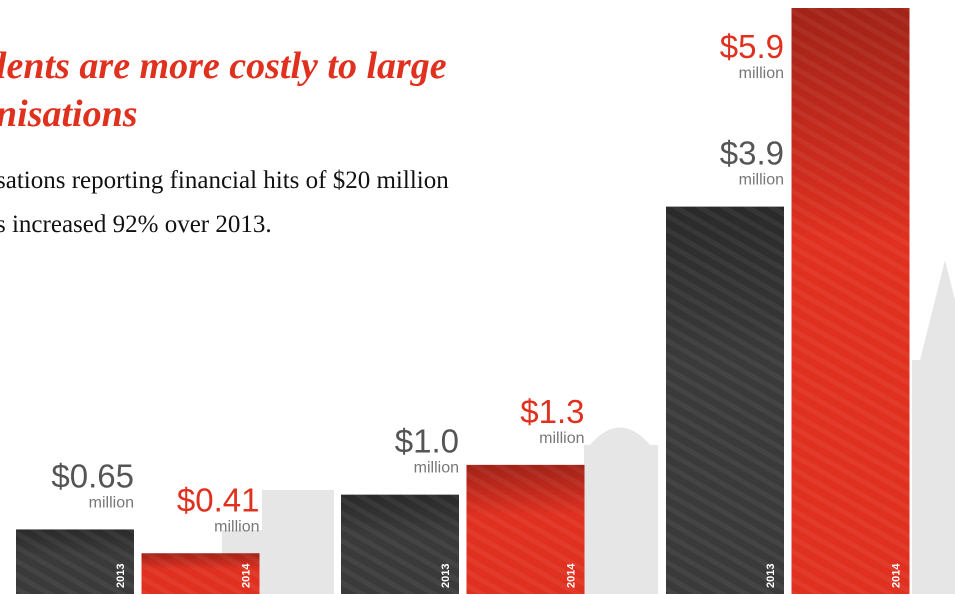 The width and height of the screenshot is (955, 594). What do you see at coordinates (552, 411) in the screenshot?
I see `value-label: $1.3` at bounding box center [552, 411].